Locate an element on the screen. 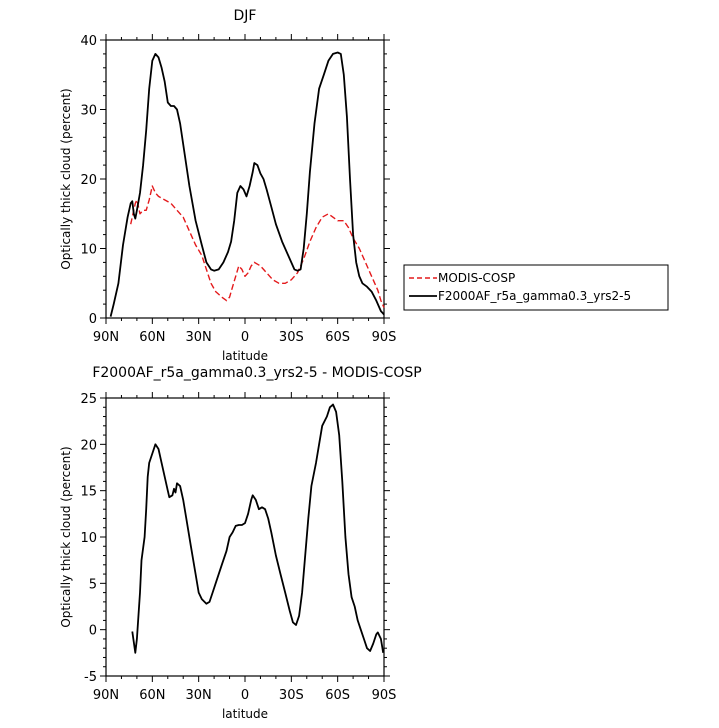 The image size is (719, 728). chart-title: DJF is located at coordinates (245, 16).